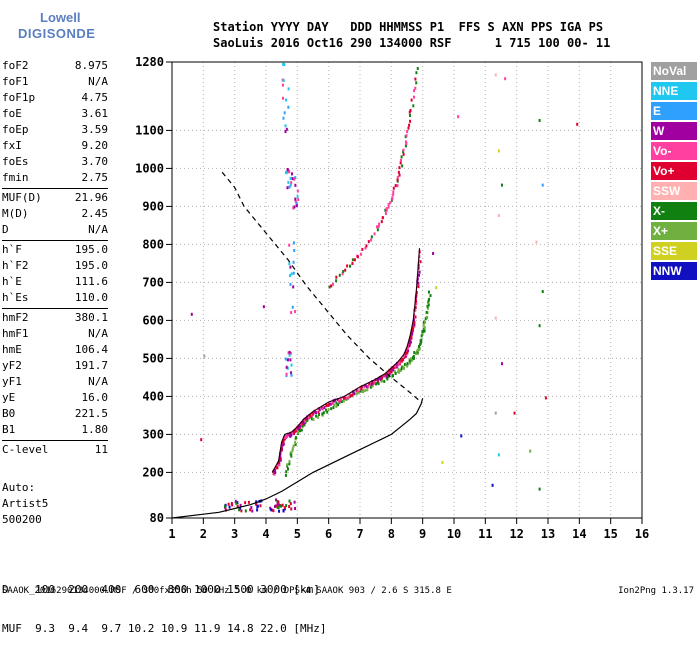 This screenshot has width=700, height=648. I want to click on polarization-legend: NoVal NNE E W Vo- Vo+ SSW X- X+ SSE NNW, so click(674, 172).